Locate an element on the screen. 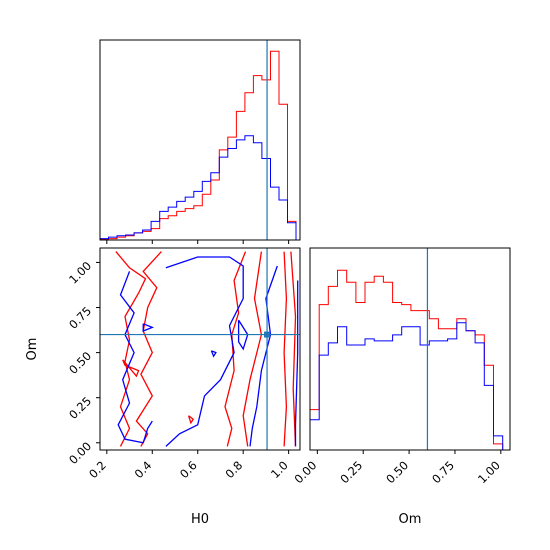 Image resolution: width=550 pixels, height=550 pixels. om-y-tick-label-5: 1.00 is located at coordinates (80, 273).